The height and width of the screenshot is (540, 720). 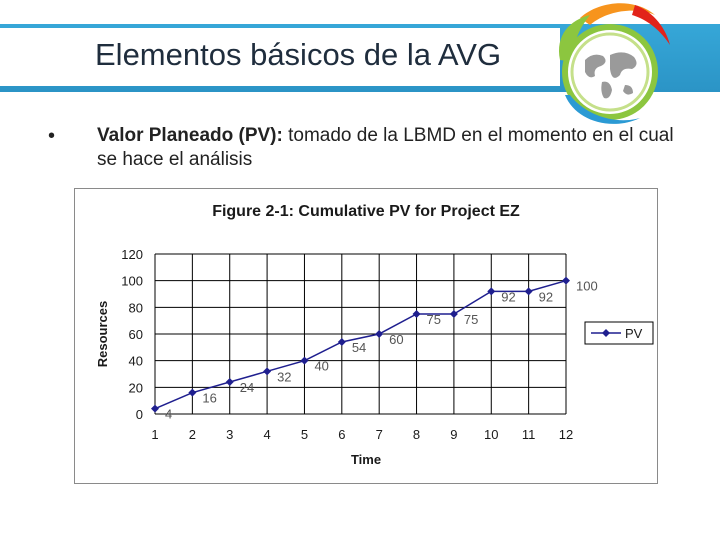 I want to click on y-tick-label: 60, so click(x=136, y=334).